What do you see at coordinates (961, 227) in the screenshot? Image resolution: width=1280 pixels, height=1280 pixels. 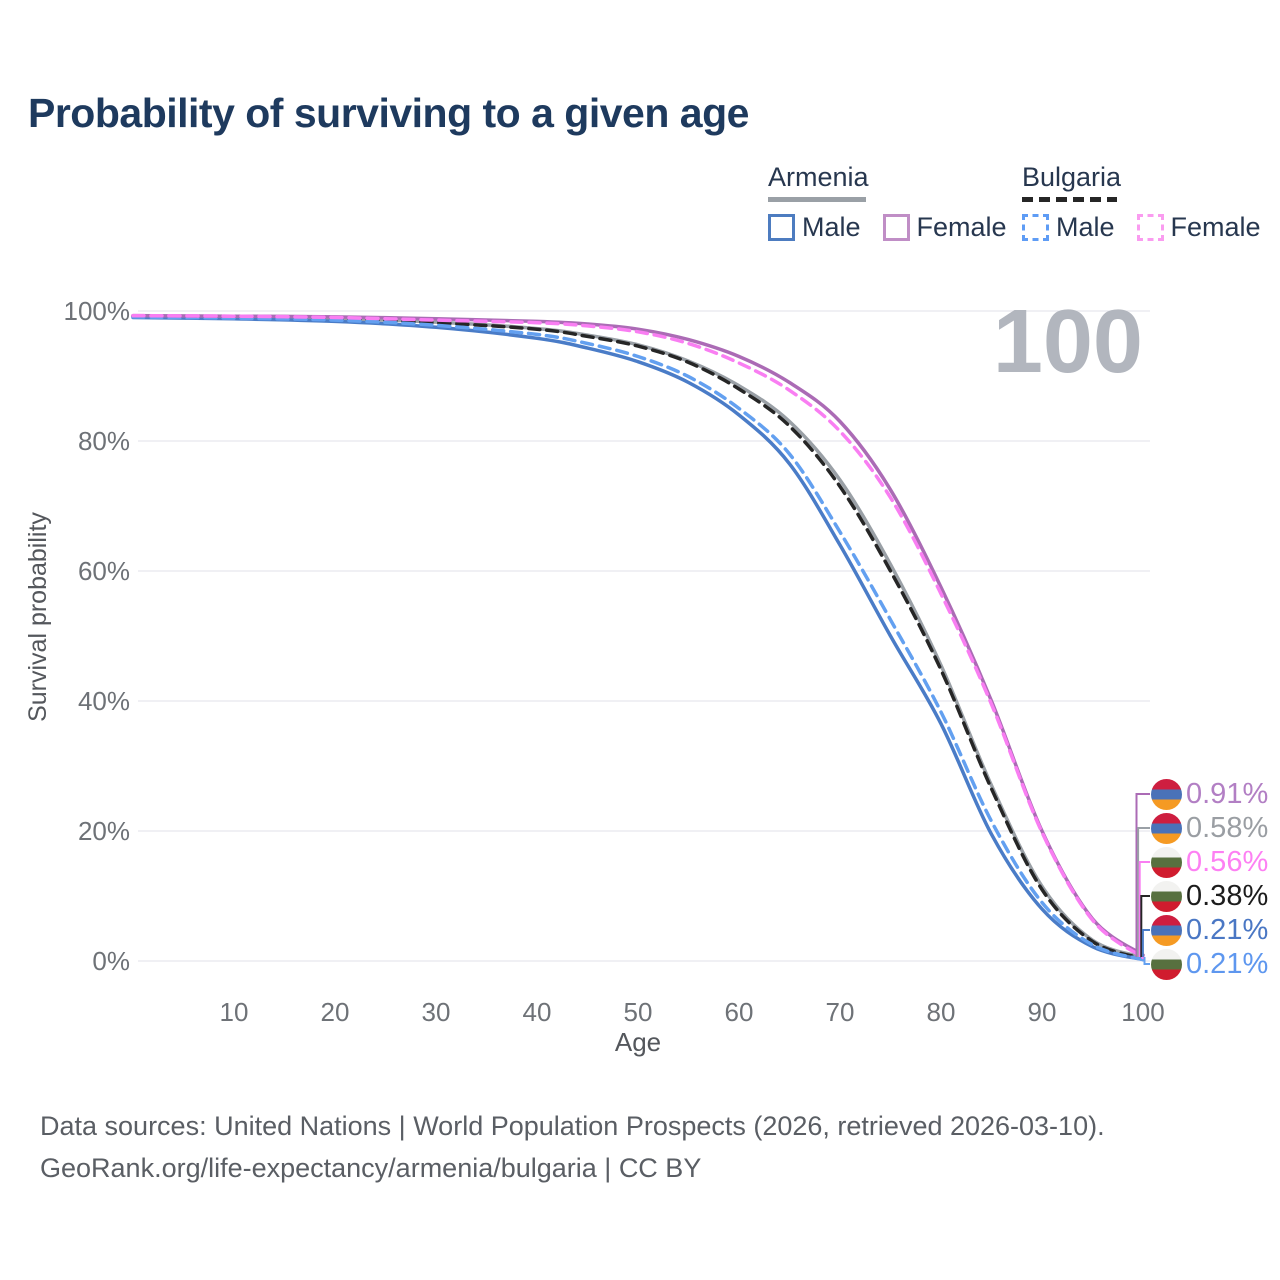 I see `armenia-female-label: Female` at bounding box center [961, 227].